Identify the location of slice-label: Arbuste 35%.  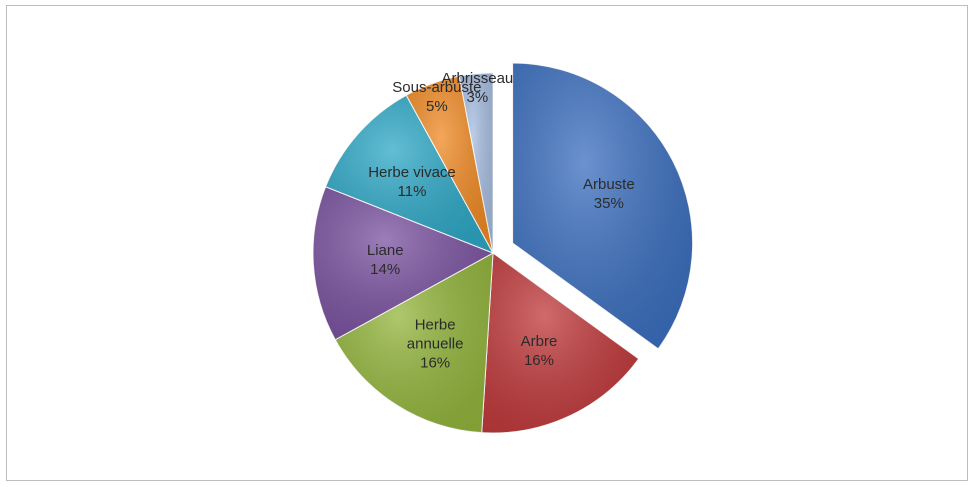
(609, 194).